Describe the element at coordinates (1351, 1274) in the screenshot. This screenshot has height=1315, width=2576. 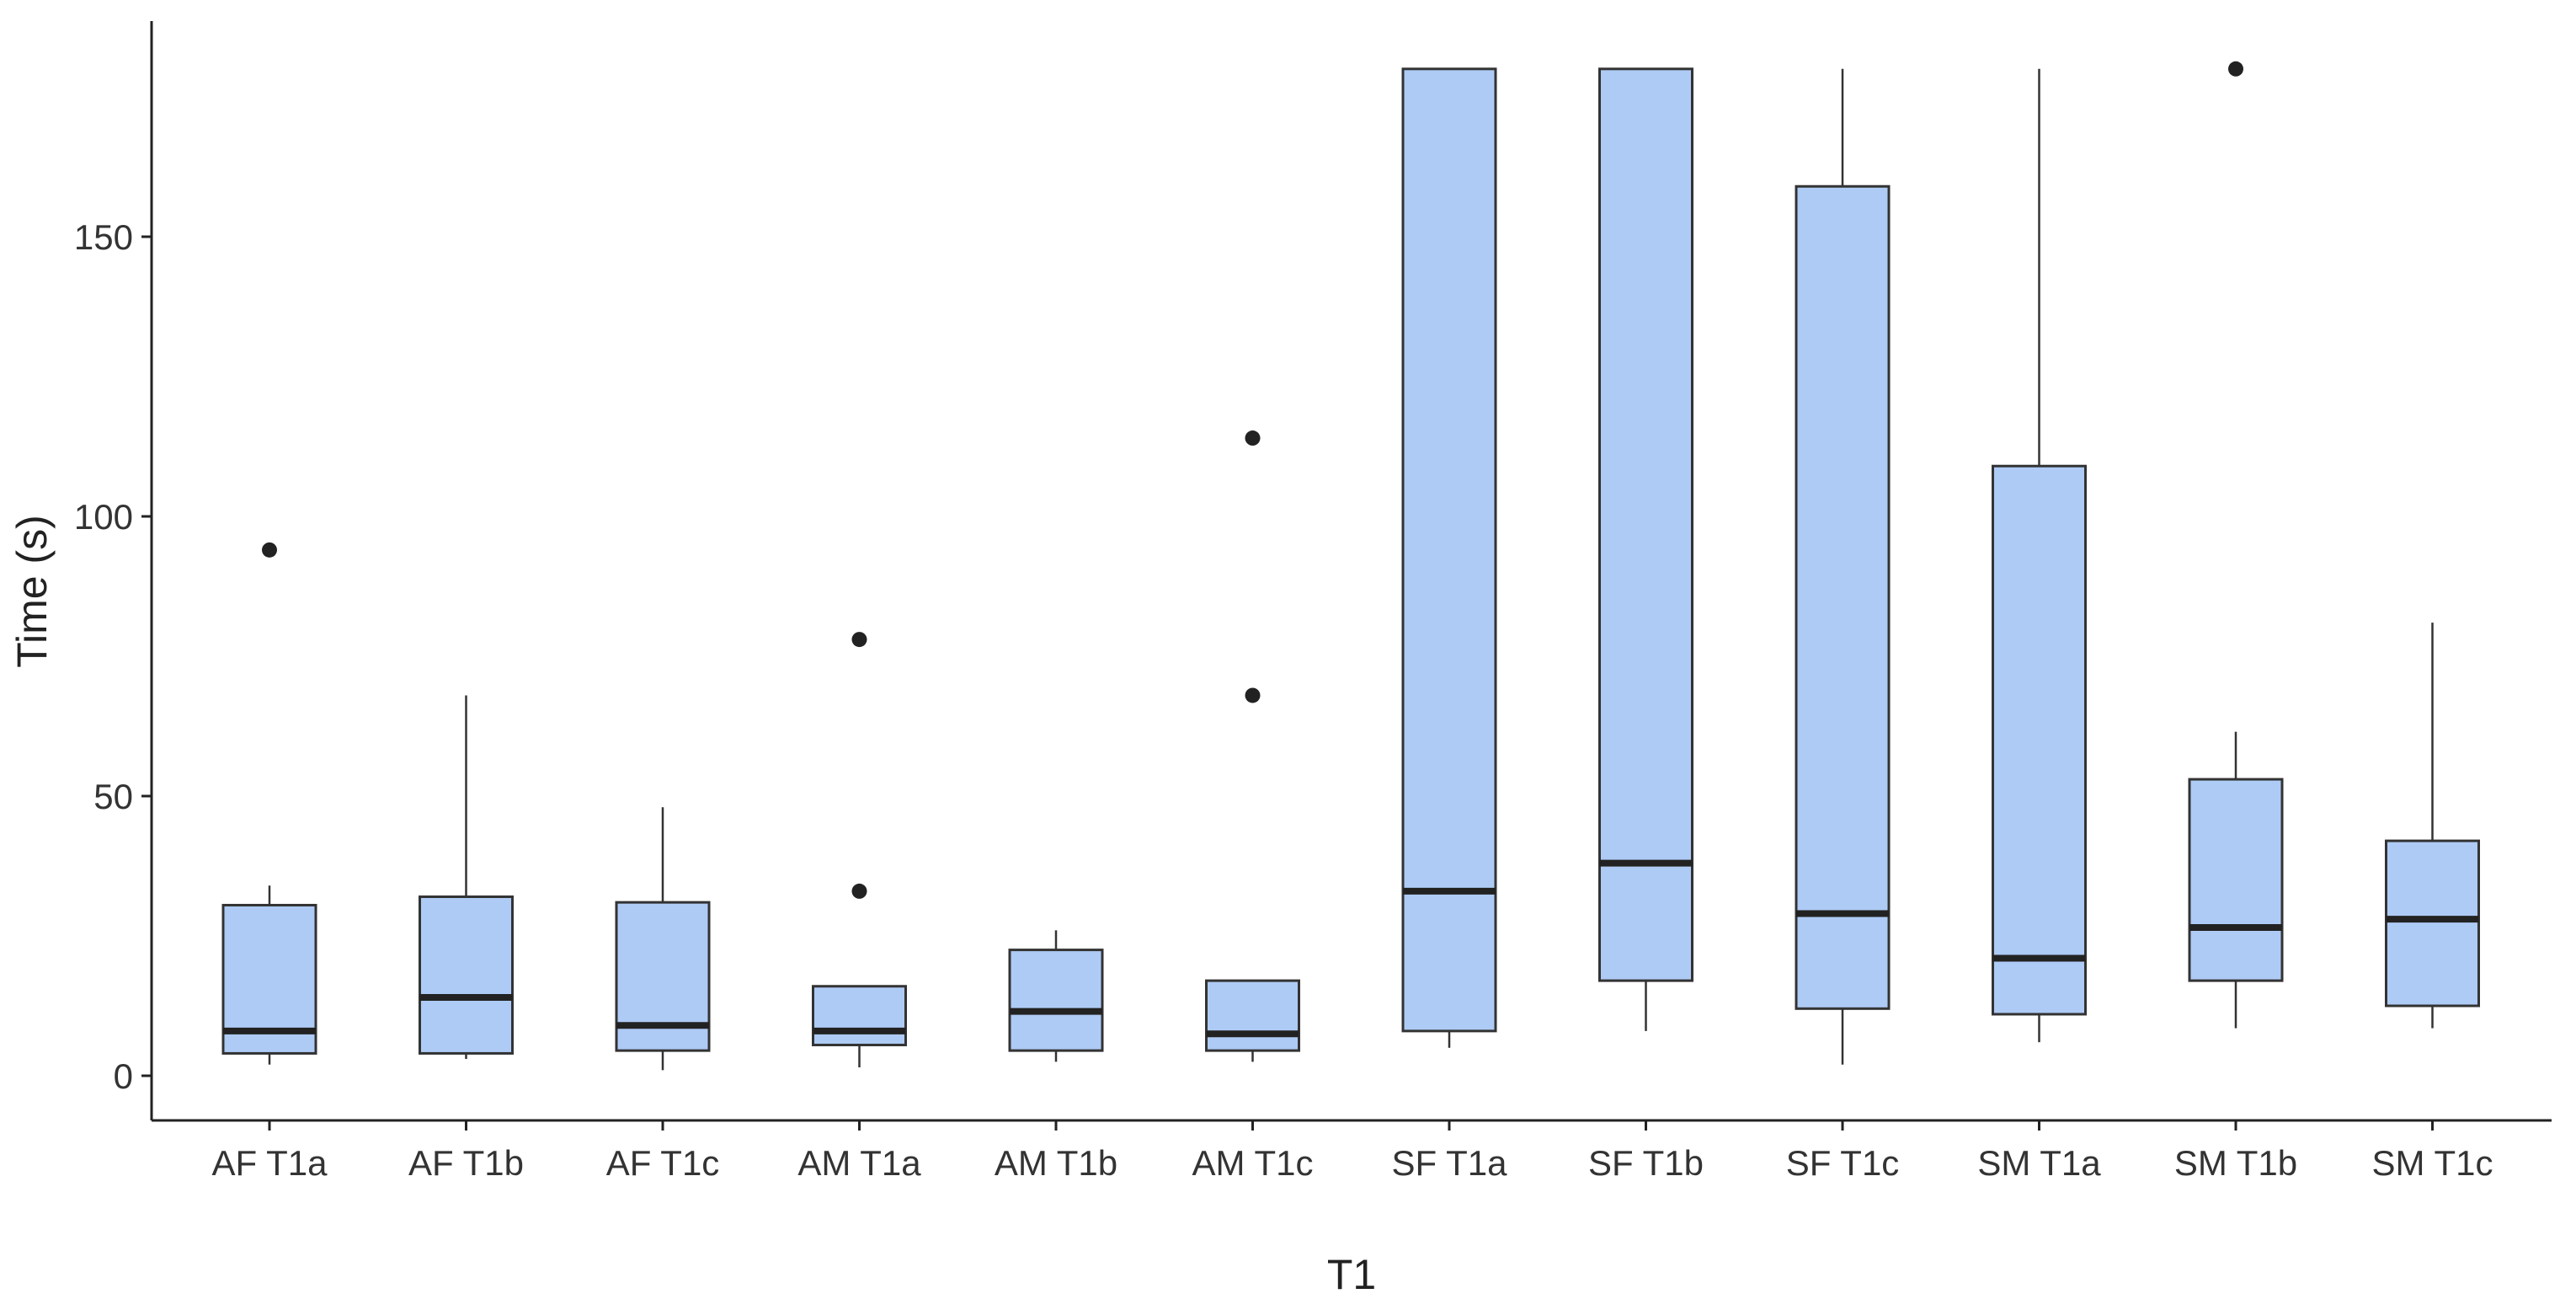
I see `x-axis-title: T1` at that location.